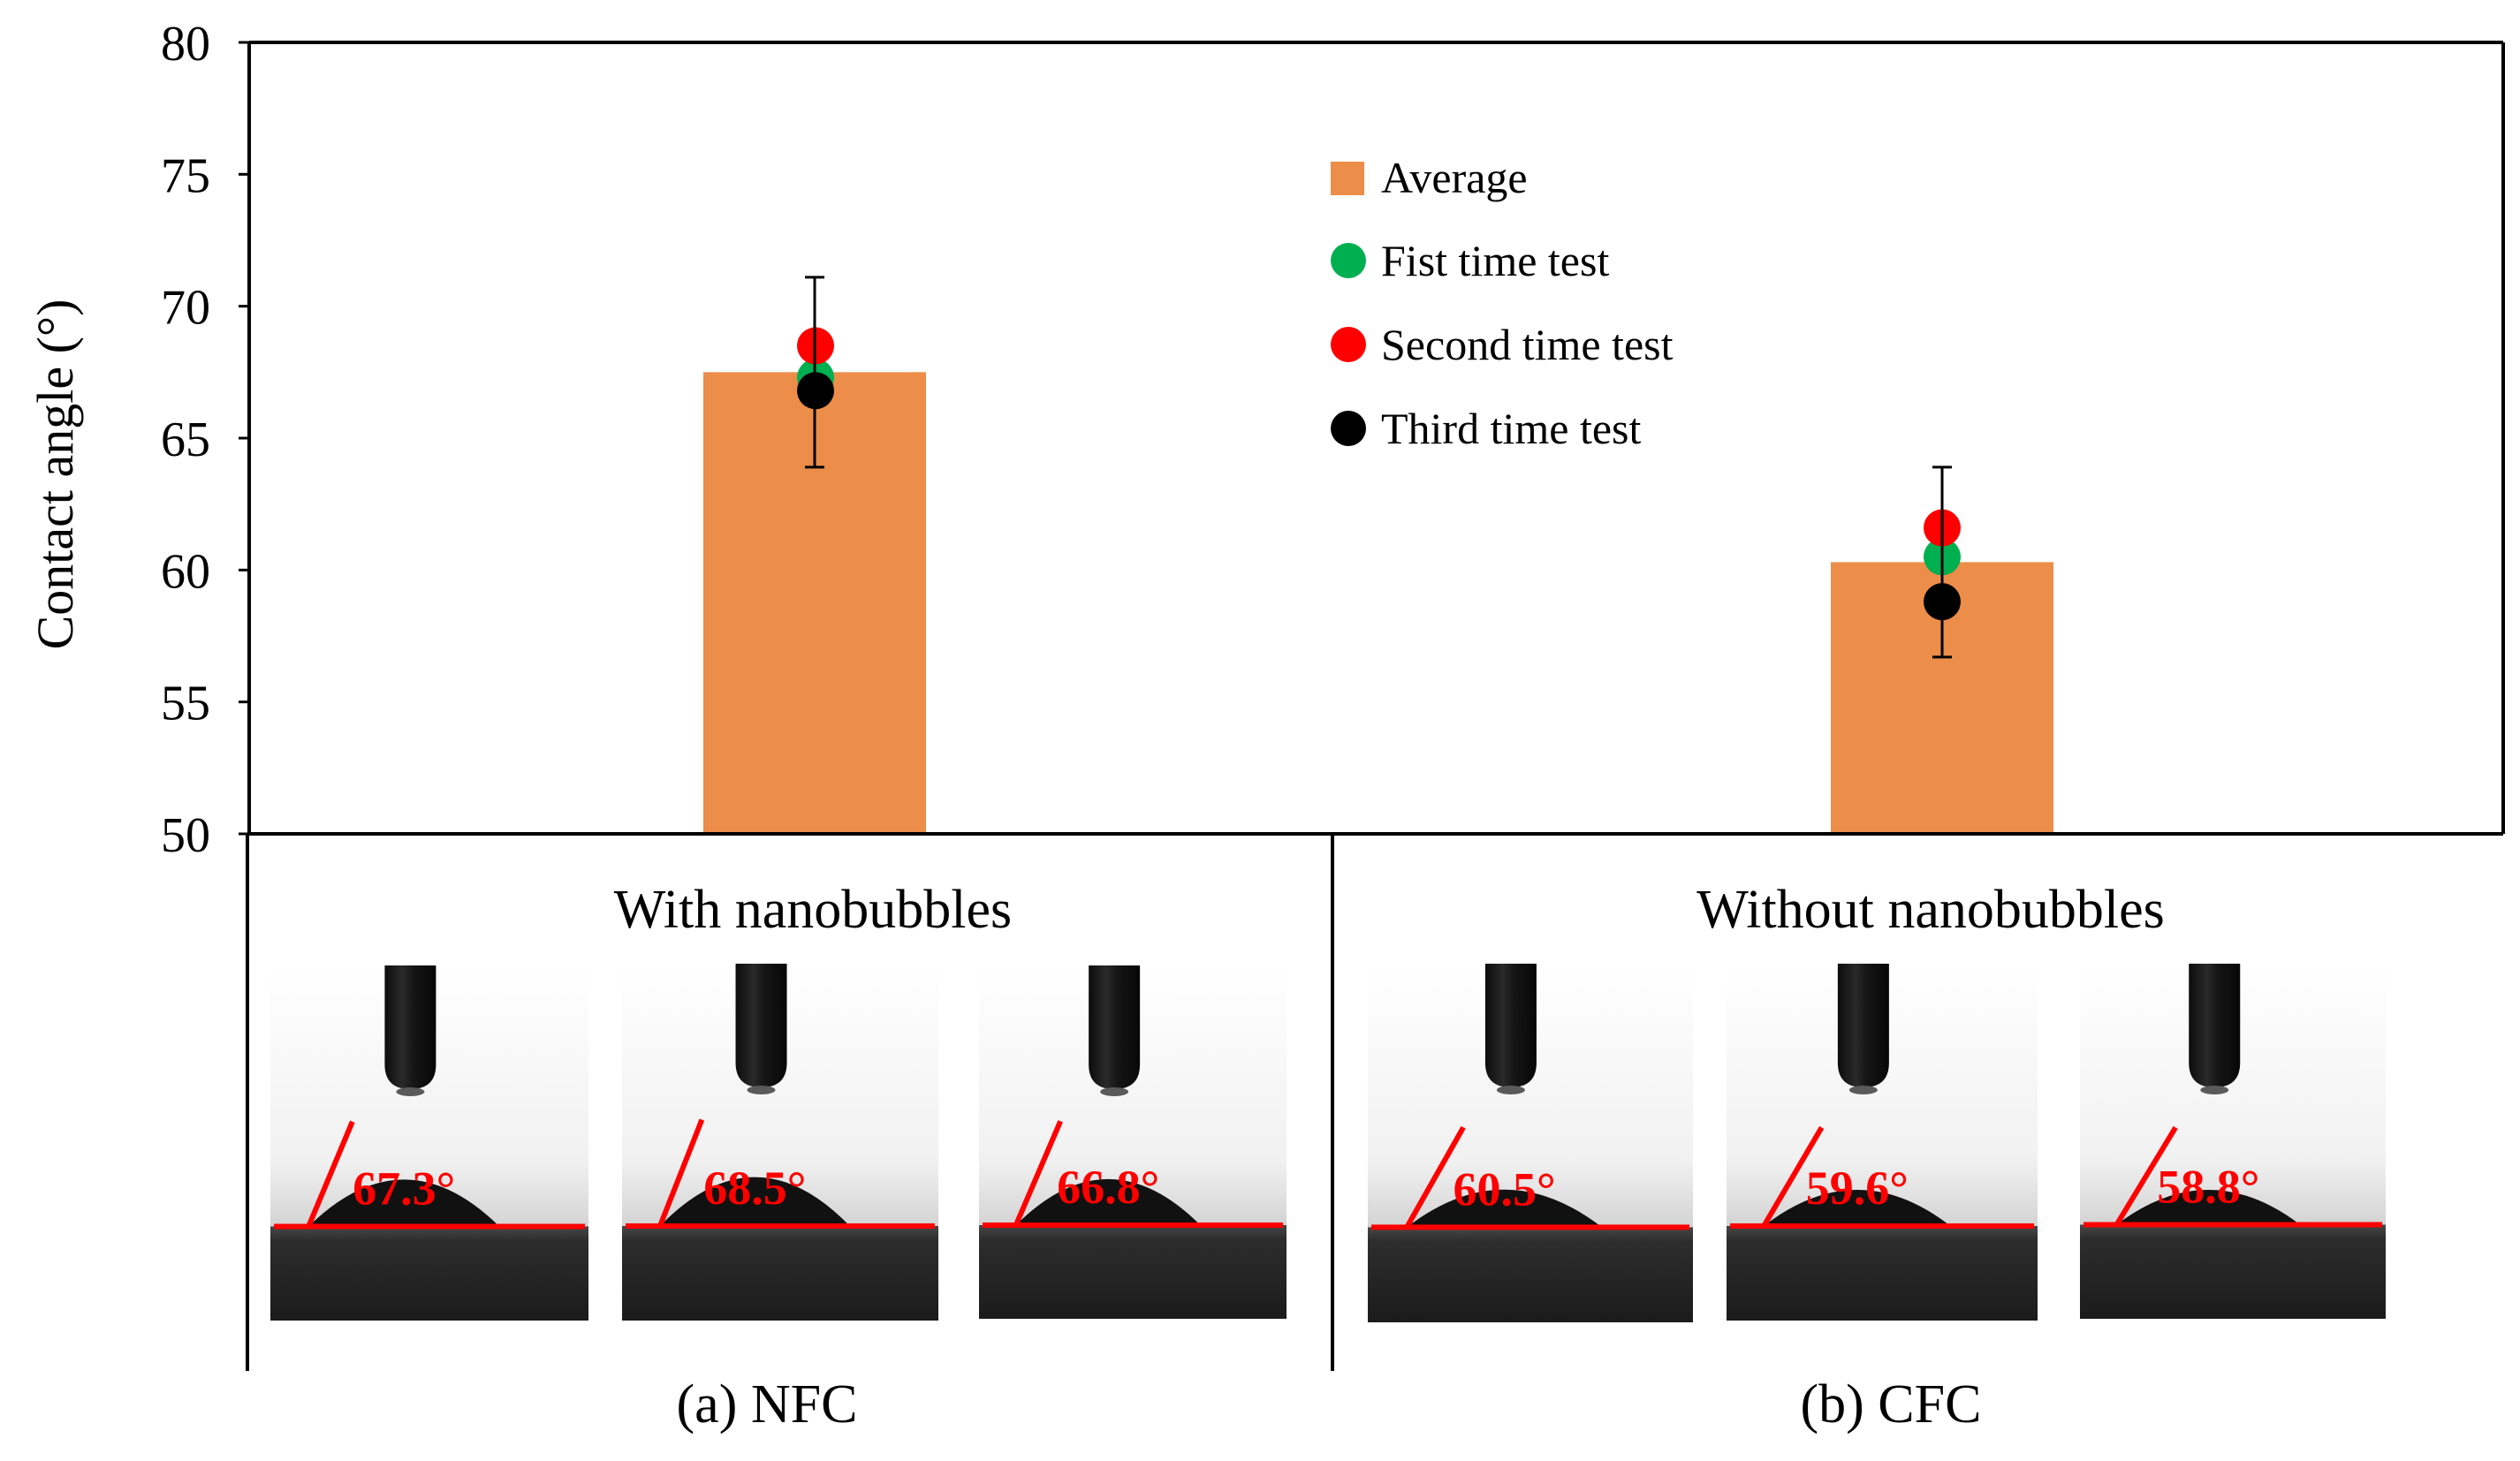 The height and width of the screenshot is (1461, 2520). Describe the element at coordinates (1530, 1143) in the screenshot. I see `droplet-image-cfc-1: 60.5°` at that location.